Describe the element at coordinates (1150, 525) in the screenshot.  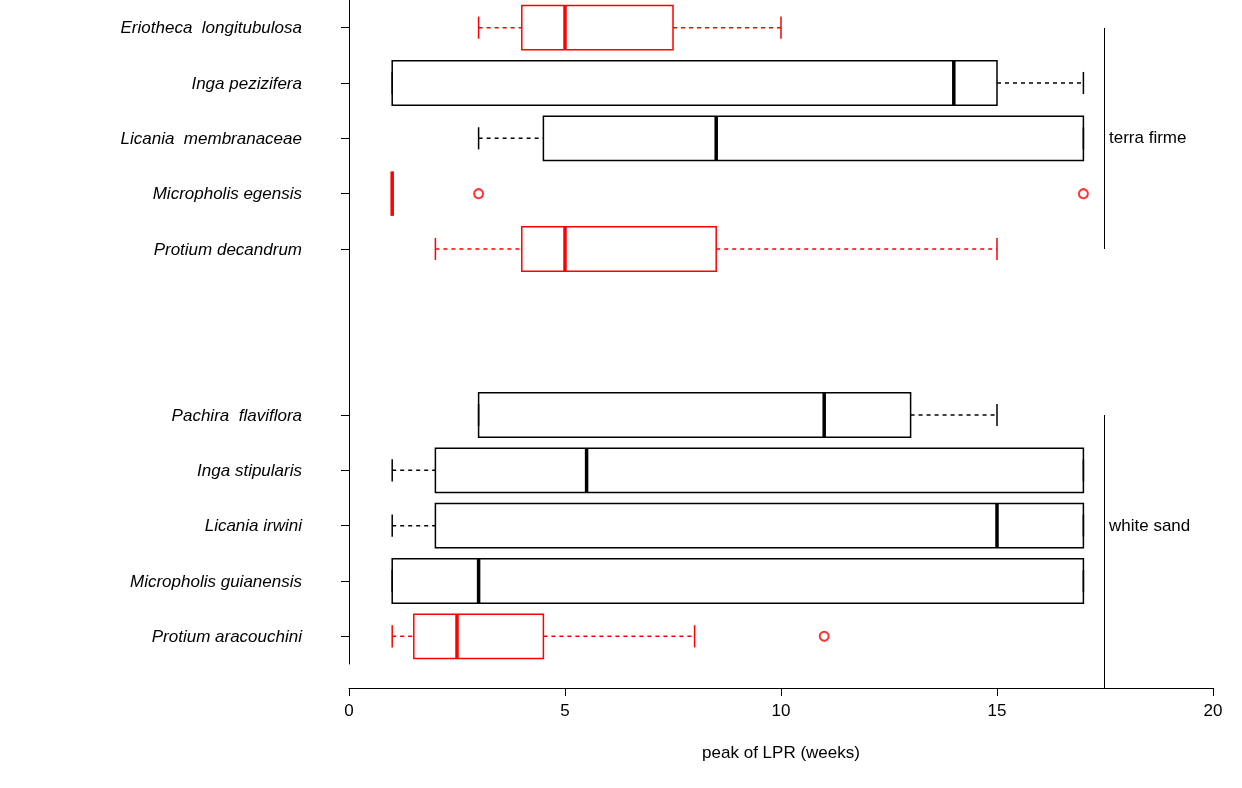
I see `annotation: white sand` at that location.